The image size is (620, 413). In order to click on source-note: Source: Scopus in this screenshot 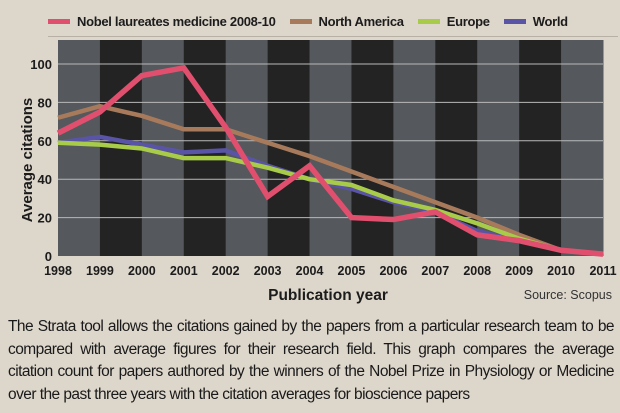, I will do `click(568, 295)`.